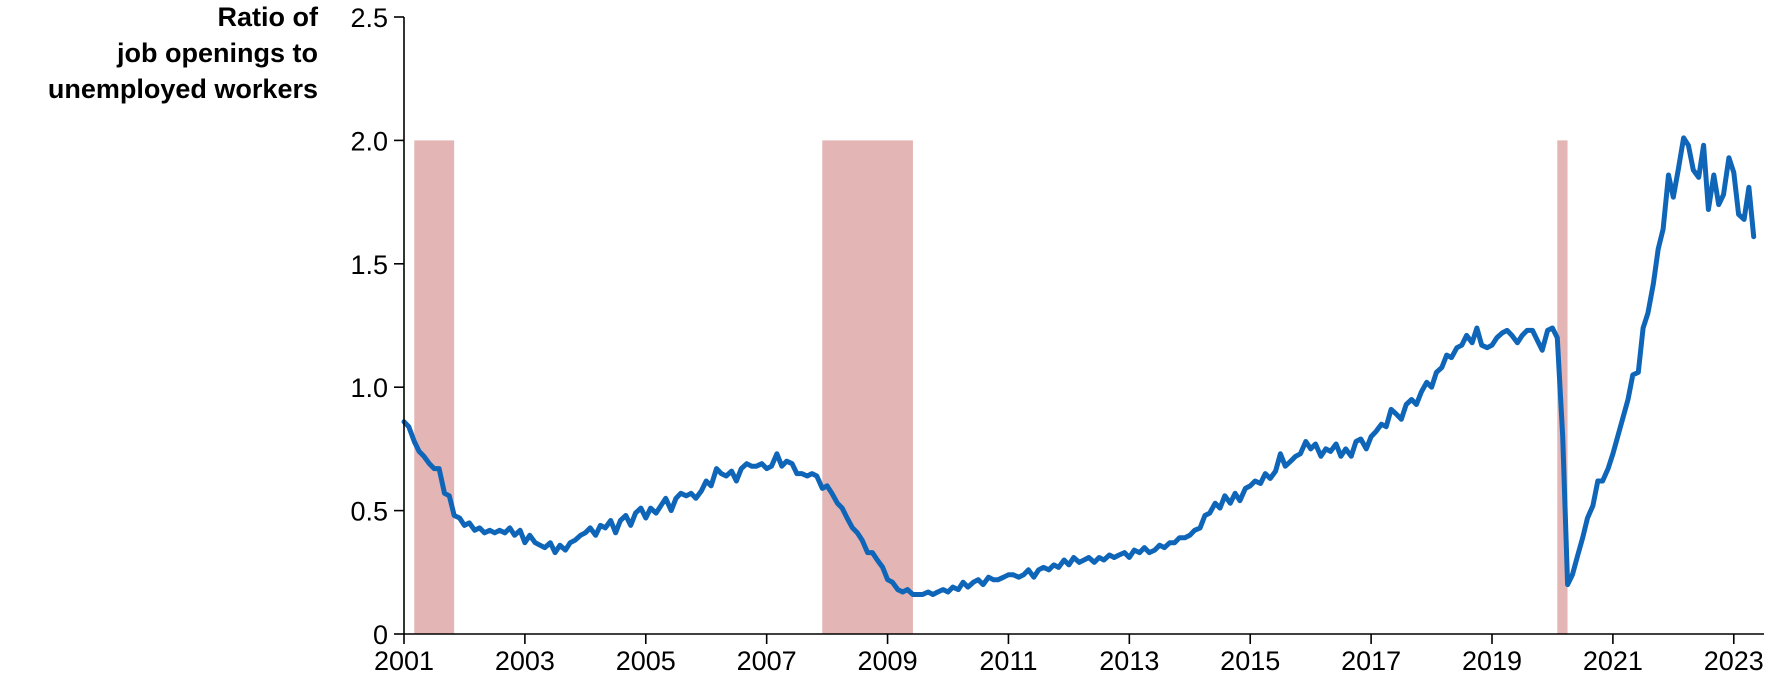 The image size is (1783, 680). I want to click on x-tick-label: 2003, so click(525, 661).